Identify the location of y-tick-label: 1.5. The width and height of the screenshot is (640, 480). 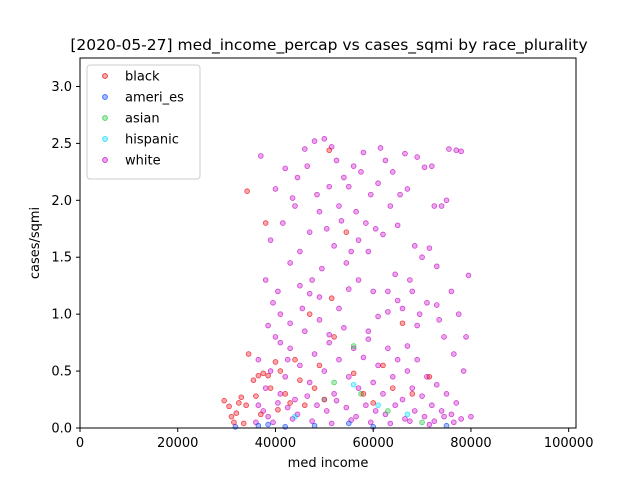
(61, 258).